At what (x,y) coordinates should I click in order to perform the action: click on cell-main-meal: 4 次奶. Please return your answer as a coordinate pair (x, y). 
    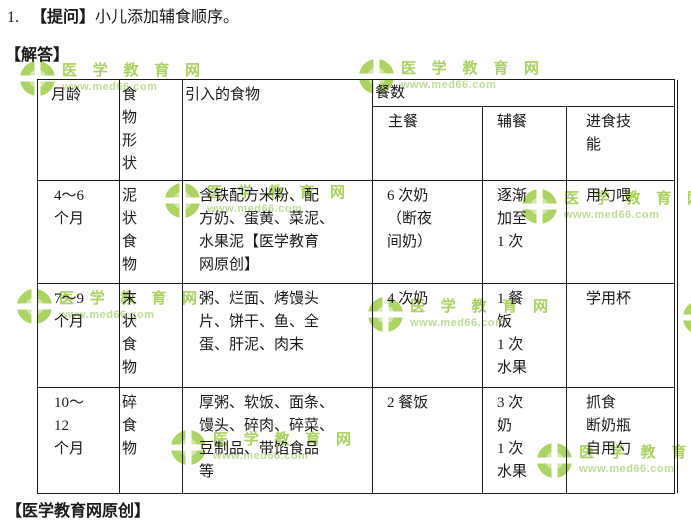
    Looking at the image, I should click on (427, 335).